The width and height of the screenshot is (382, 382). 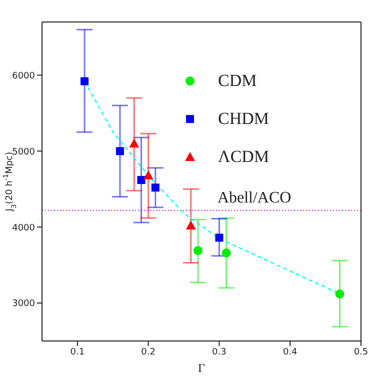 What do you see at coordinates (148, 352) in the screenshot?
I see `x-tick-label: 0.2` at bounding box center [148, 352].